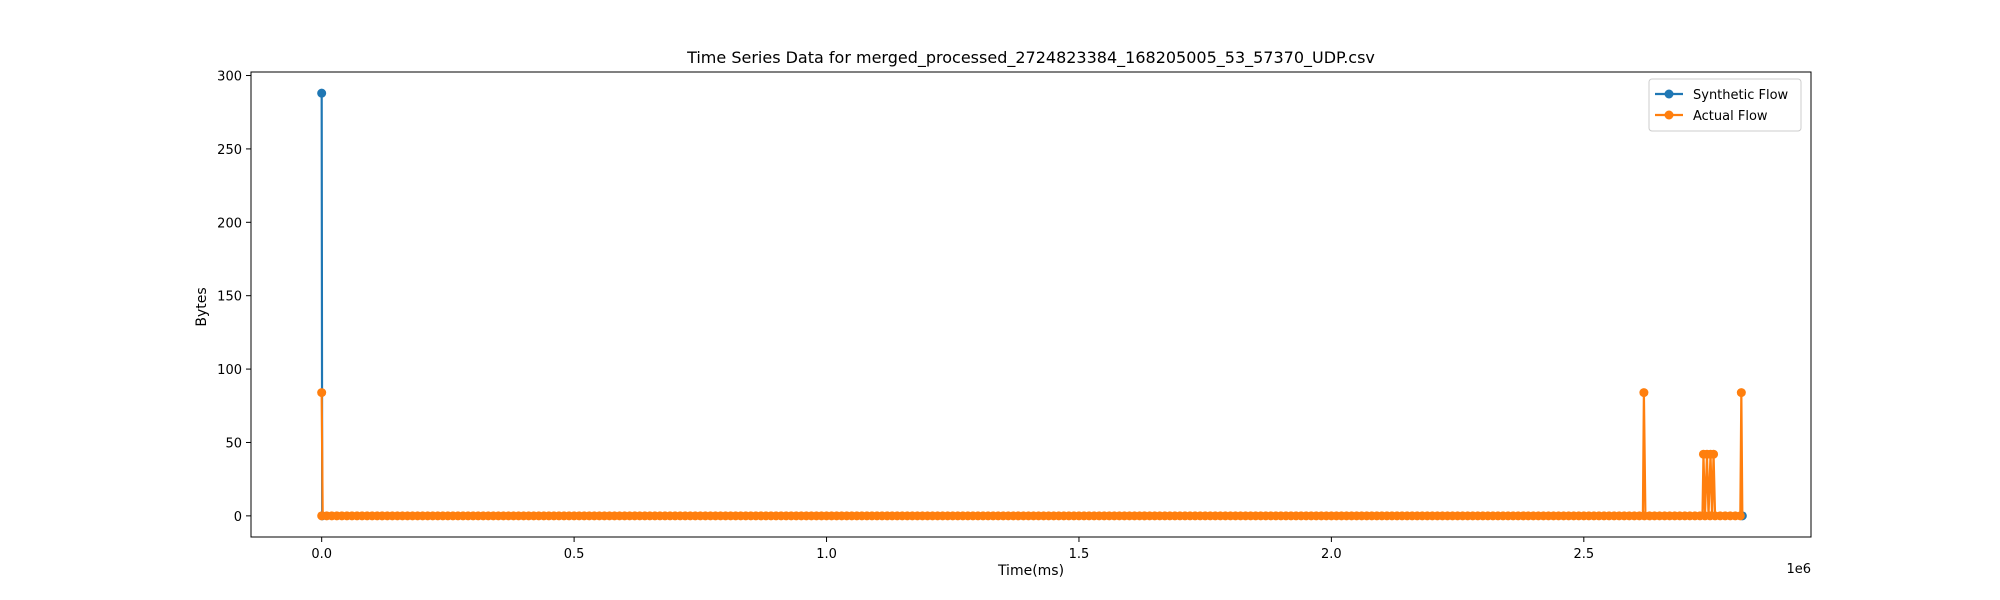 The width and height of the screenshot is (2000, 600). I want to click on y-tick-label: 300, so click(229, 77).